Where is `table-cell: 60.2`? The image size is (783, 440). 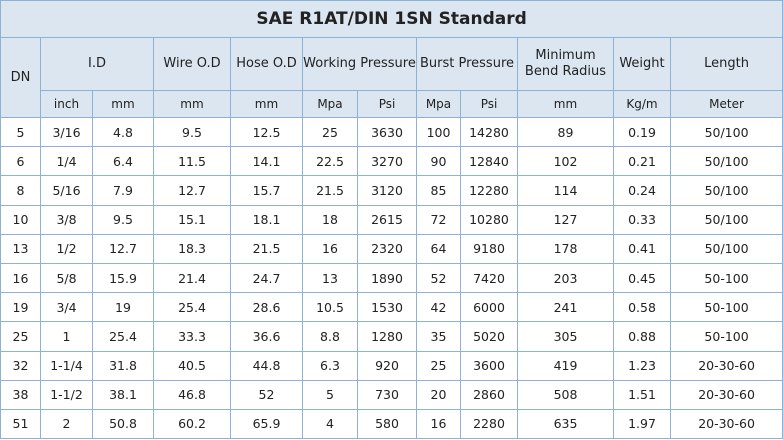 table-cell: 60.2 is located at coordinates (192, 424).